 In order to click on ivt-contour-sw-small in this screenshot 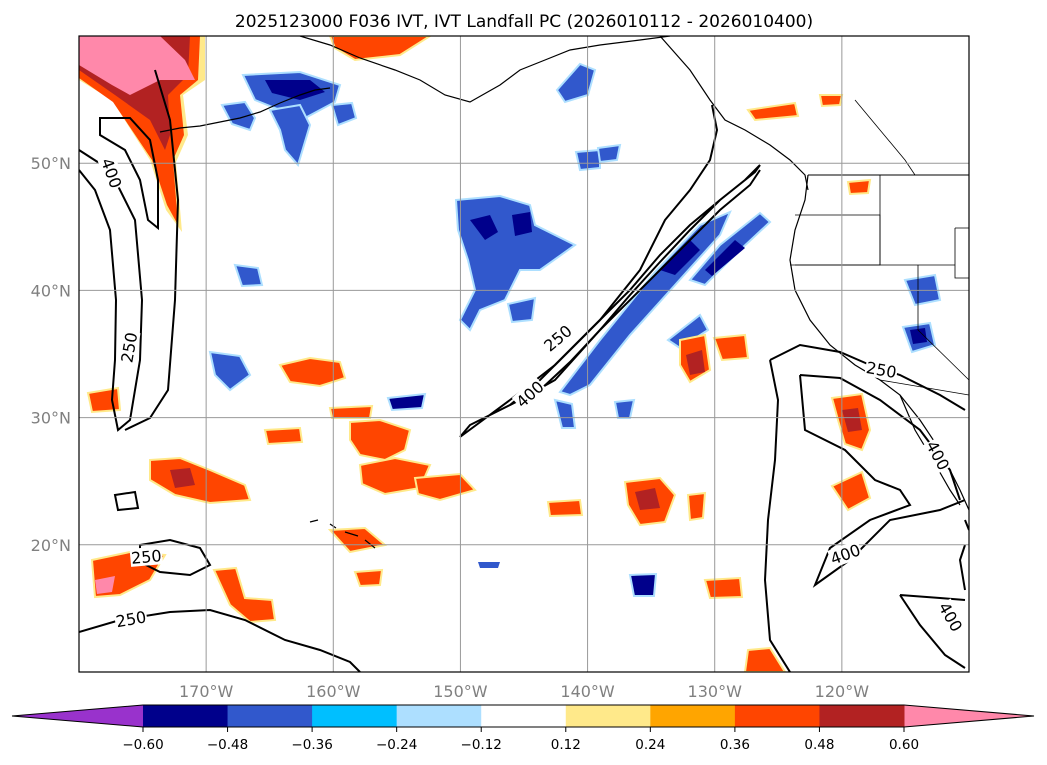, I will do `click(126, 501)`.